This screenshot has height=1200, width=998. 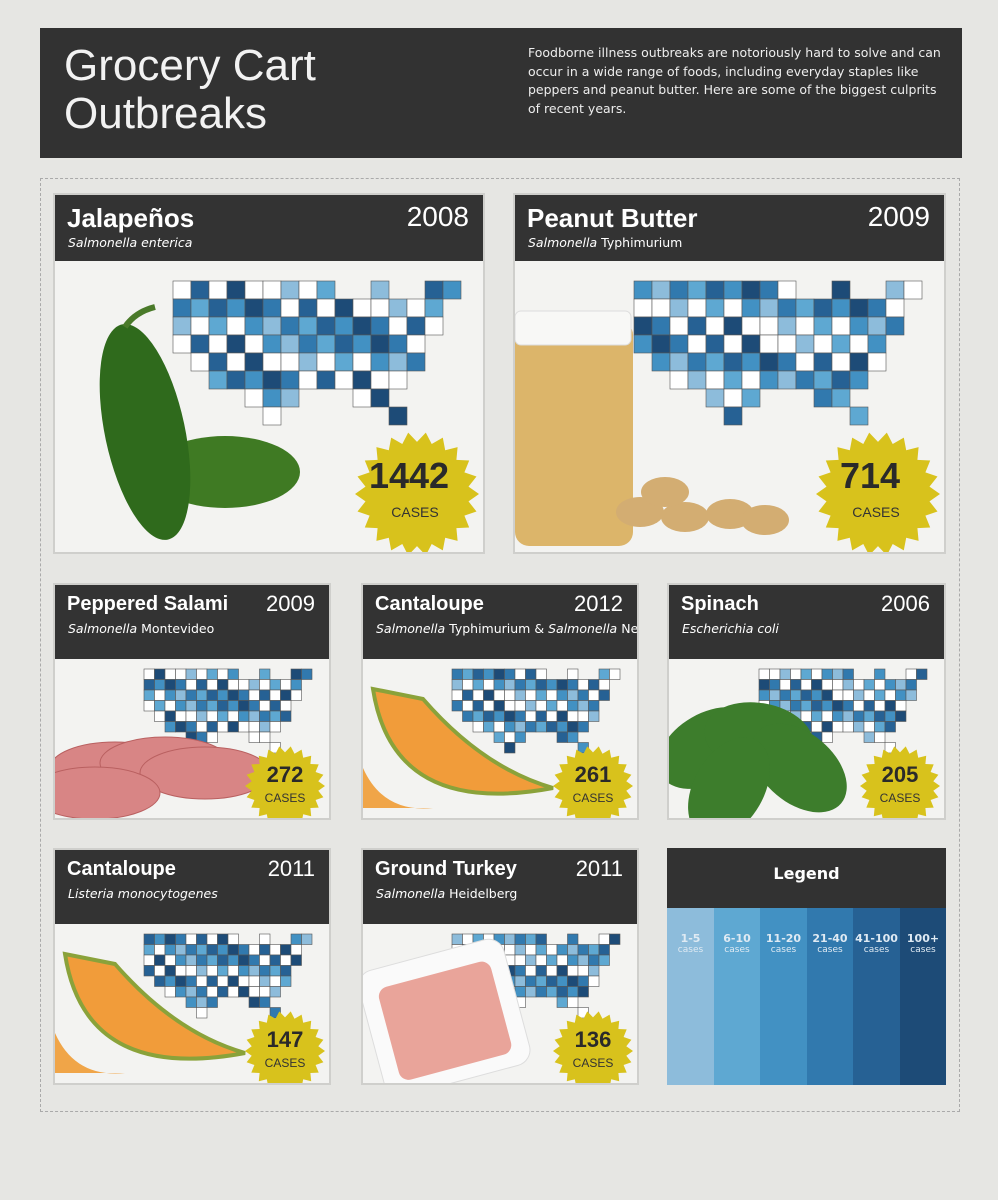 I want to click on legend-unit: cases, so click(x=737, y=950).